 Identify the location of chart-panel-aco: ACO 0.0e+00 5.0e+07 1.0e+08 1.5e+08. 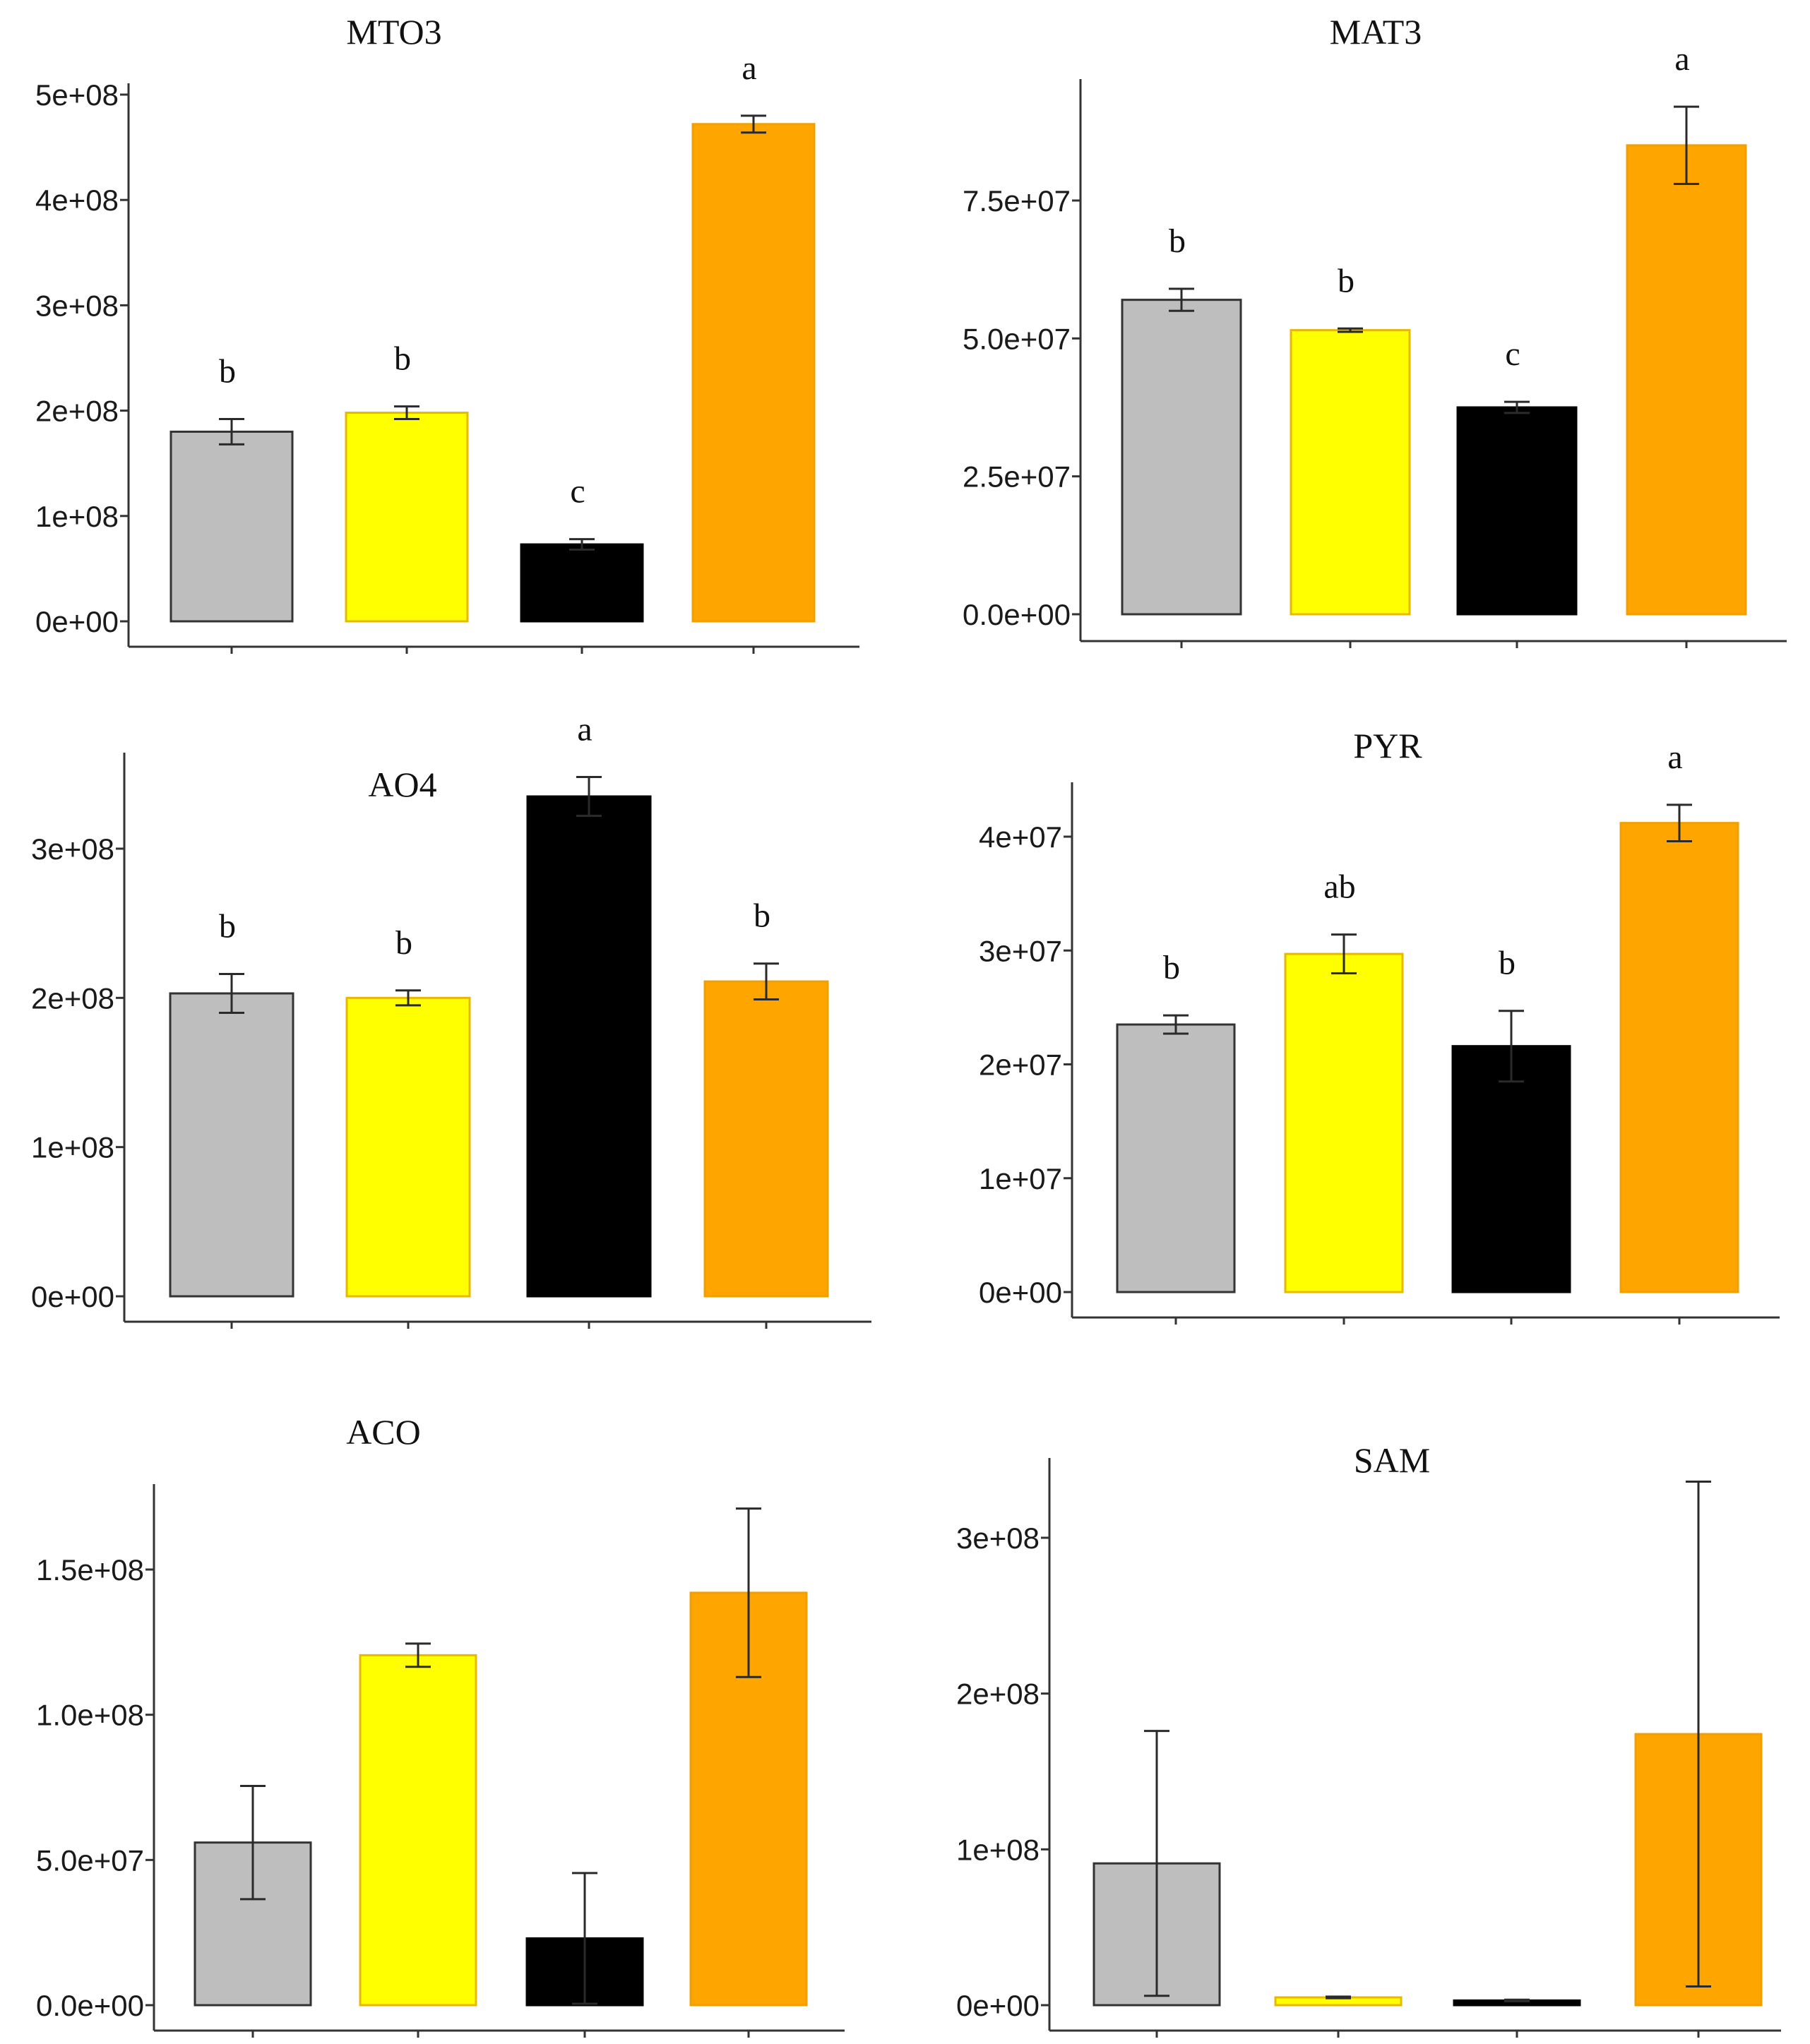
(440, 1725).